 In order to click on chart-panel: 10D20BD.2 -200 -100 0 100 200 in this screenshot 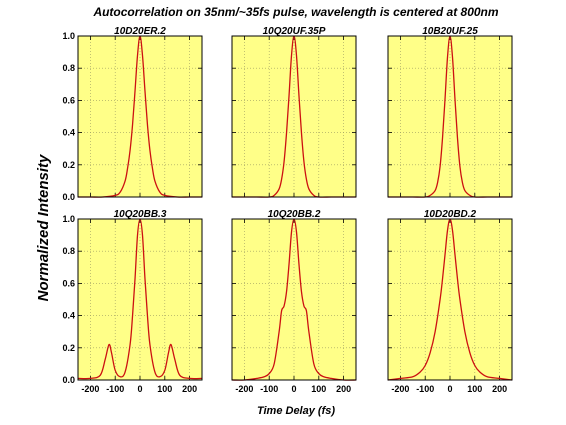, I will do `click(450, 301)`.